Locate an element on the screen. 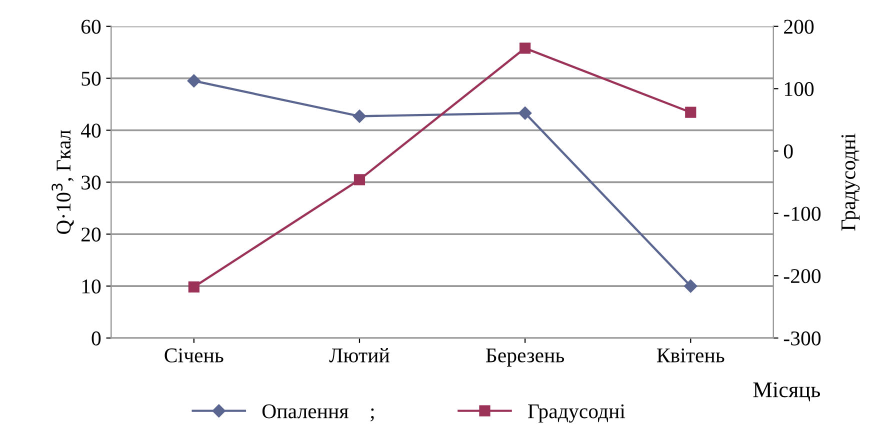 Image resolution: width=889 pixels, height=439 pixels. x-tick-label: Січень is located at coordinates (194, 355).